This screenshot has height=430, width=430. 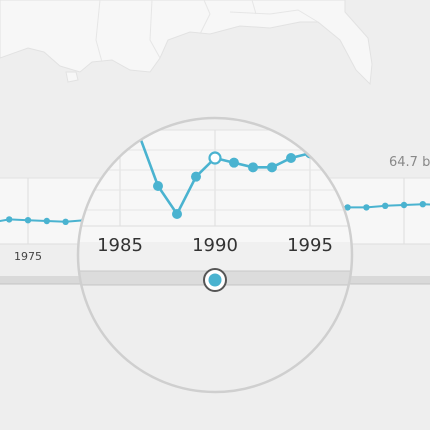 I want to click on x-tick-label: 1975, so click(x=28, y=256).